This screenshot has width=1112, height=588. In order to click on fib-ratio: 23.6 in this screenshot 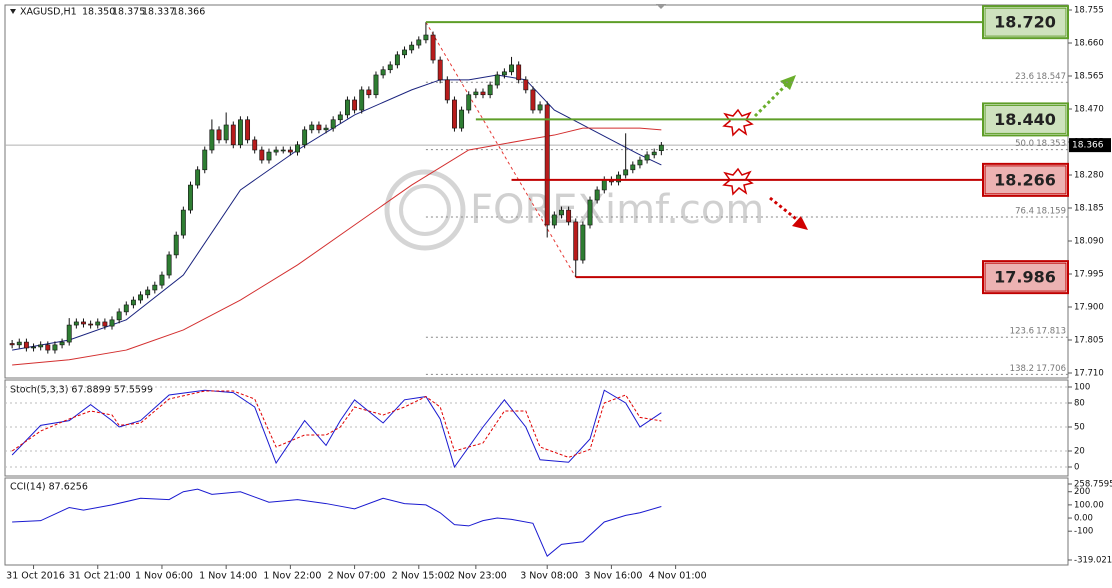, I will do `click(1024, 77)`.